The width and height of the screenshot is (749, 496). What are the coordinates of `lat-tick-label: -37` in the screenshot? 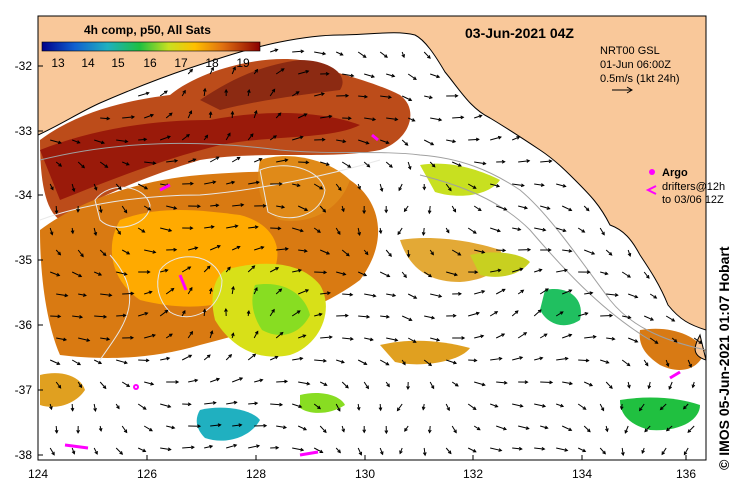 It's located at (24, 390).